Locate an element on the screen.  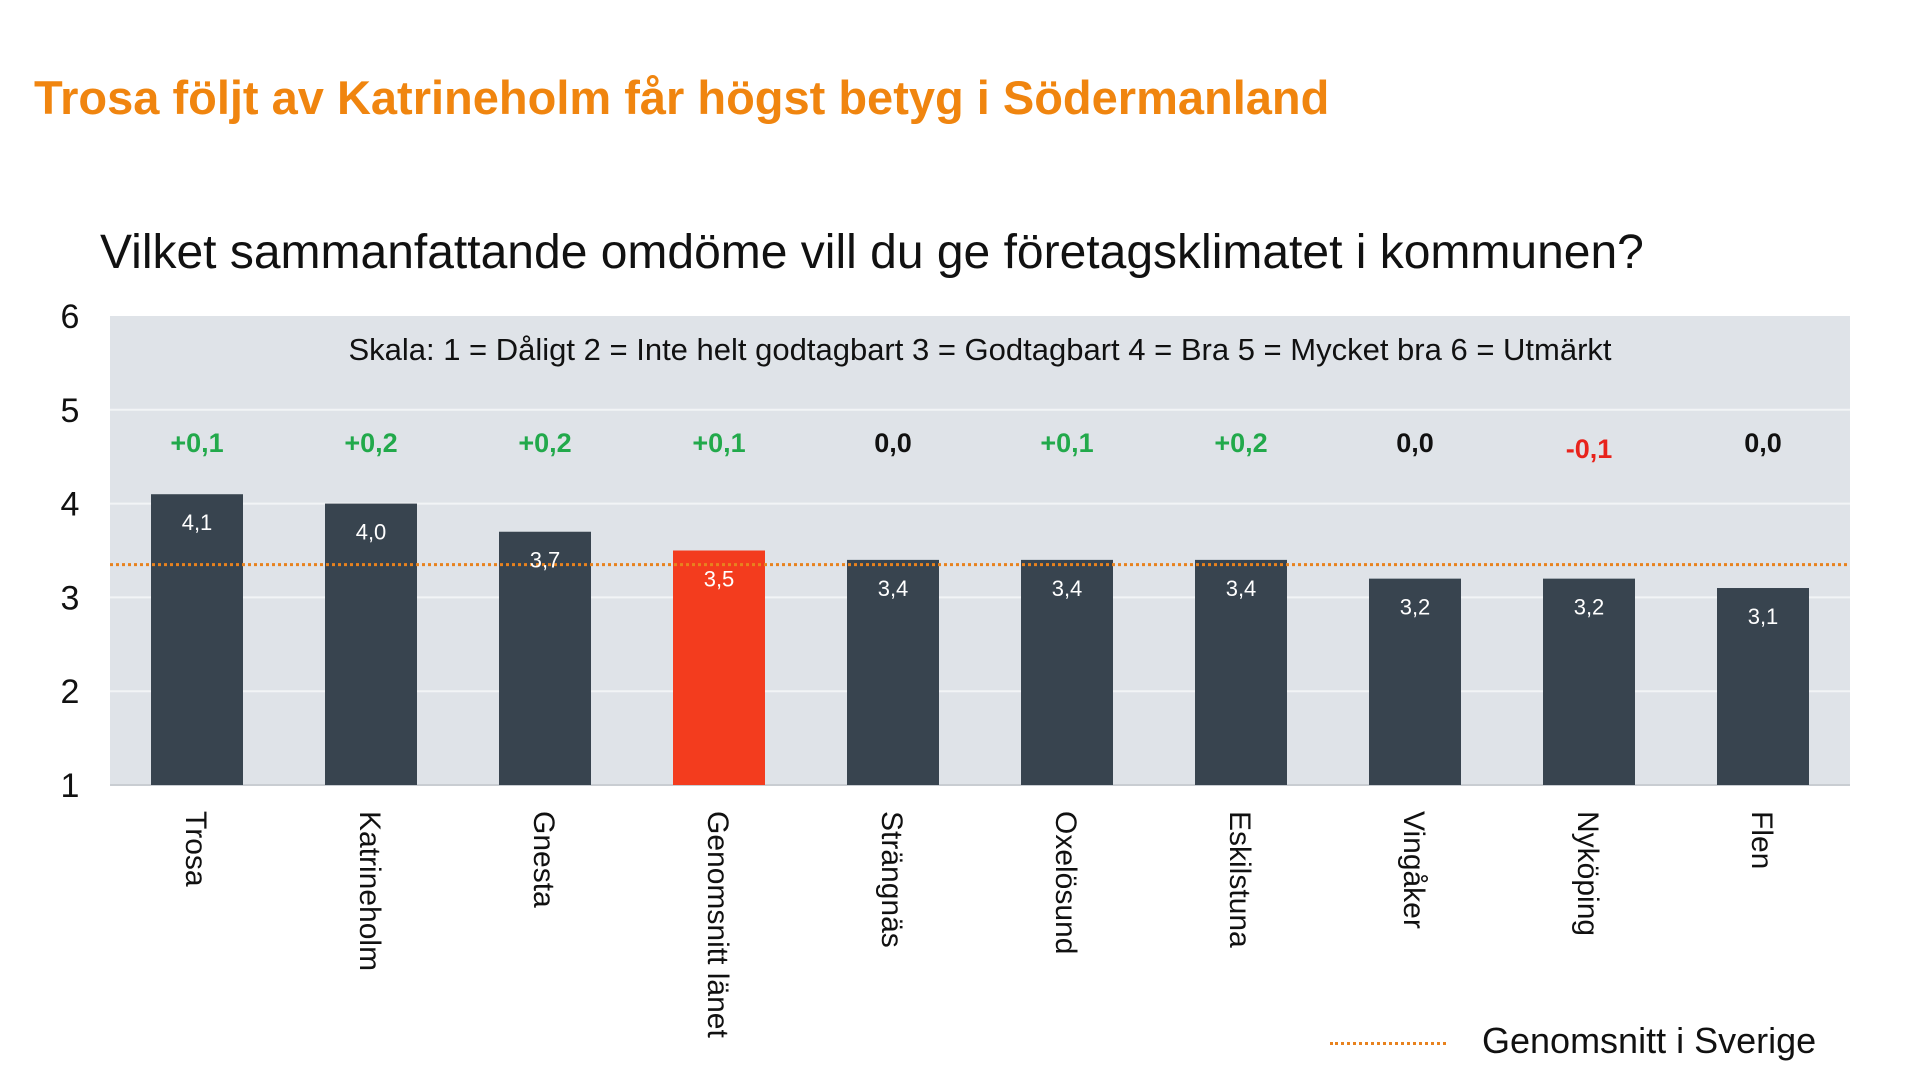
x-tick-label: Katrineholm is located at coordinates (369, 891).